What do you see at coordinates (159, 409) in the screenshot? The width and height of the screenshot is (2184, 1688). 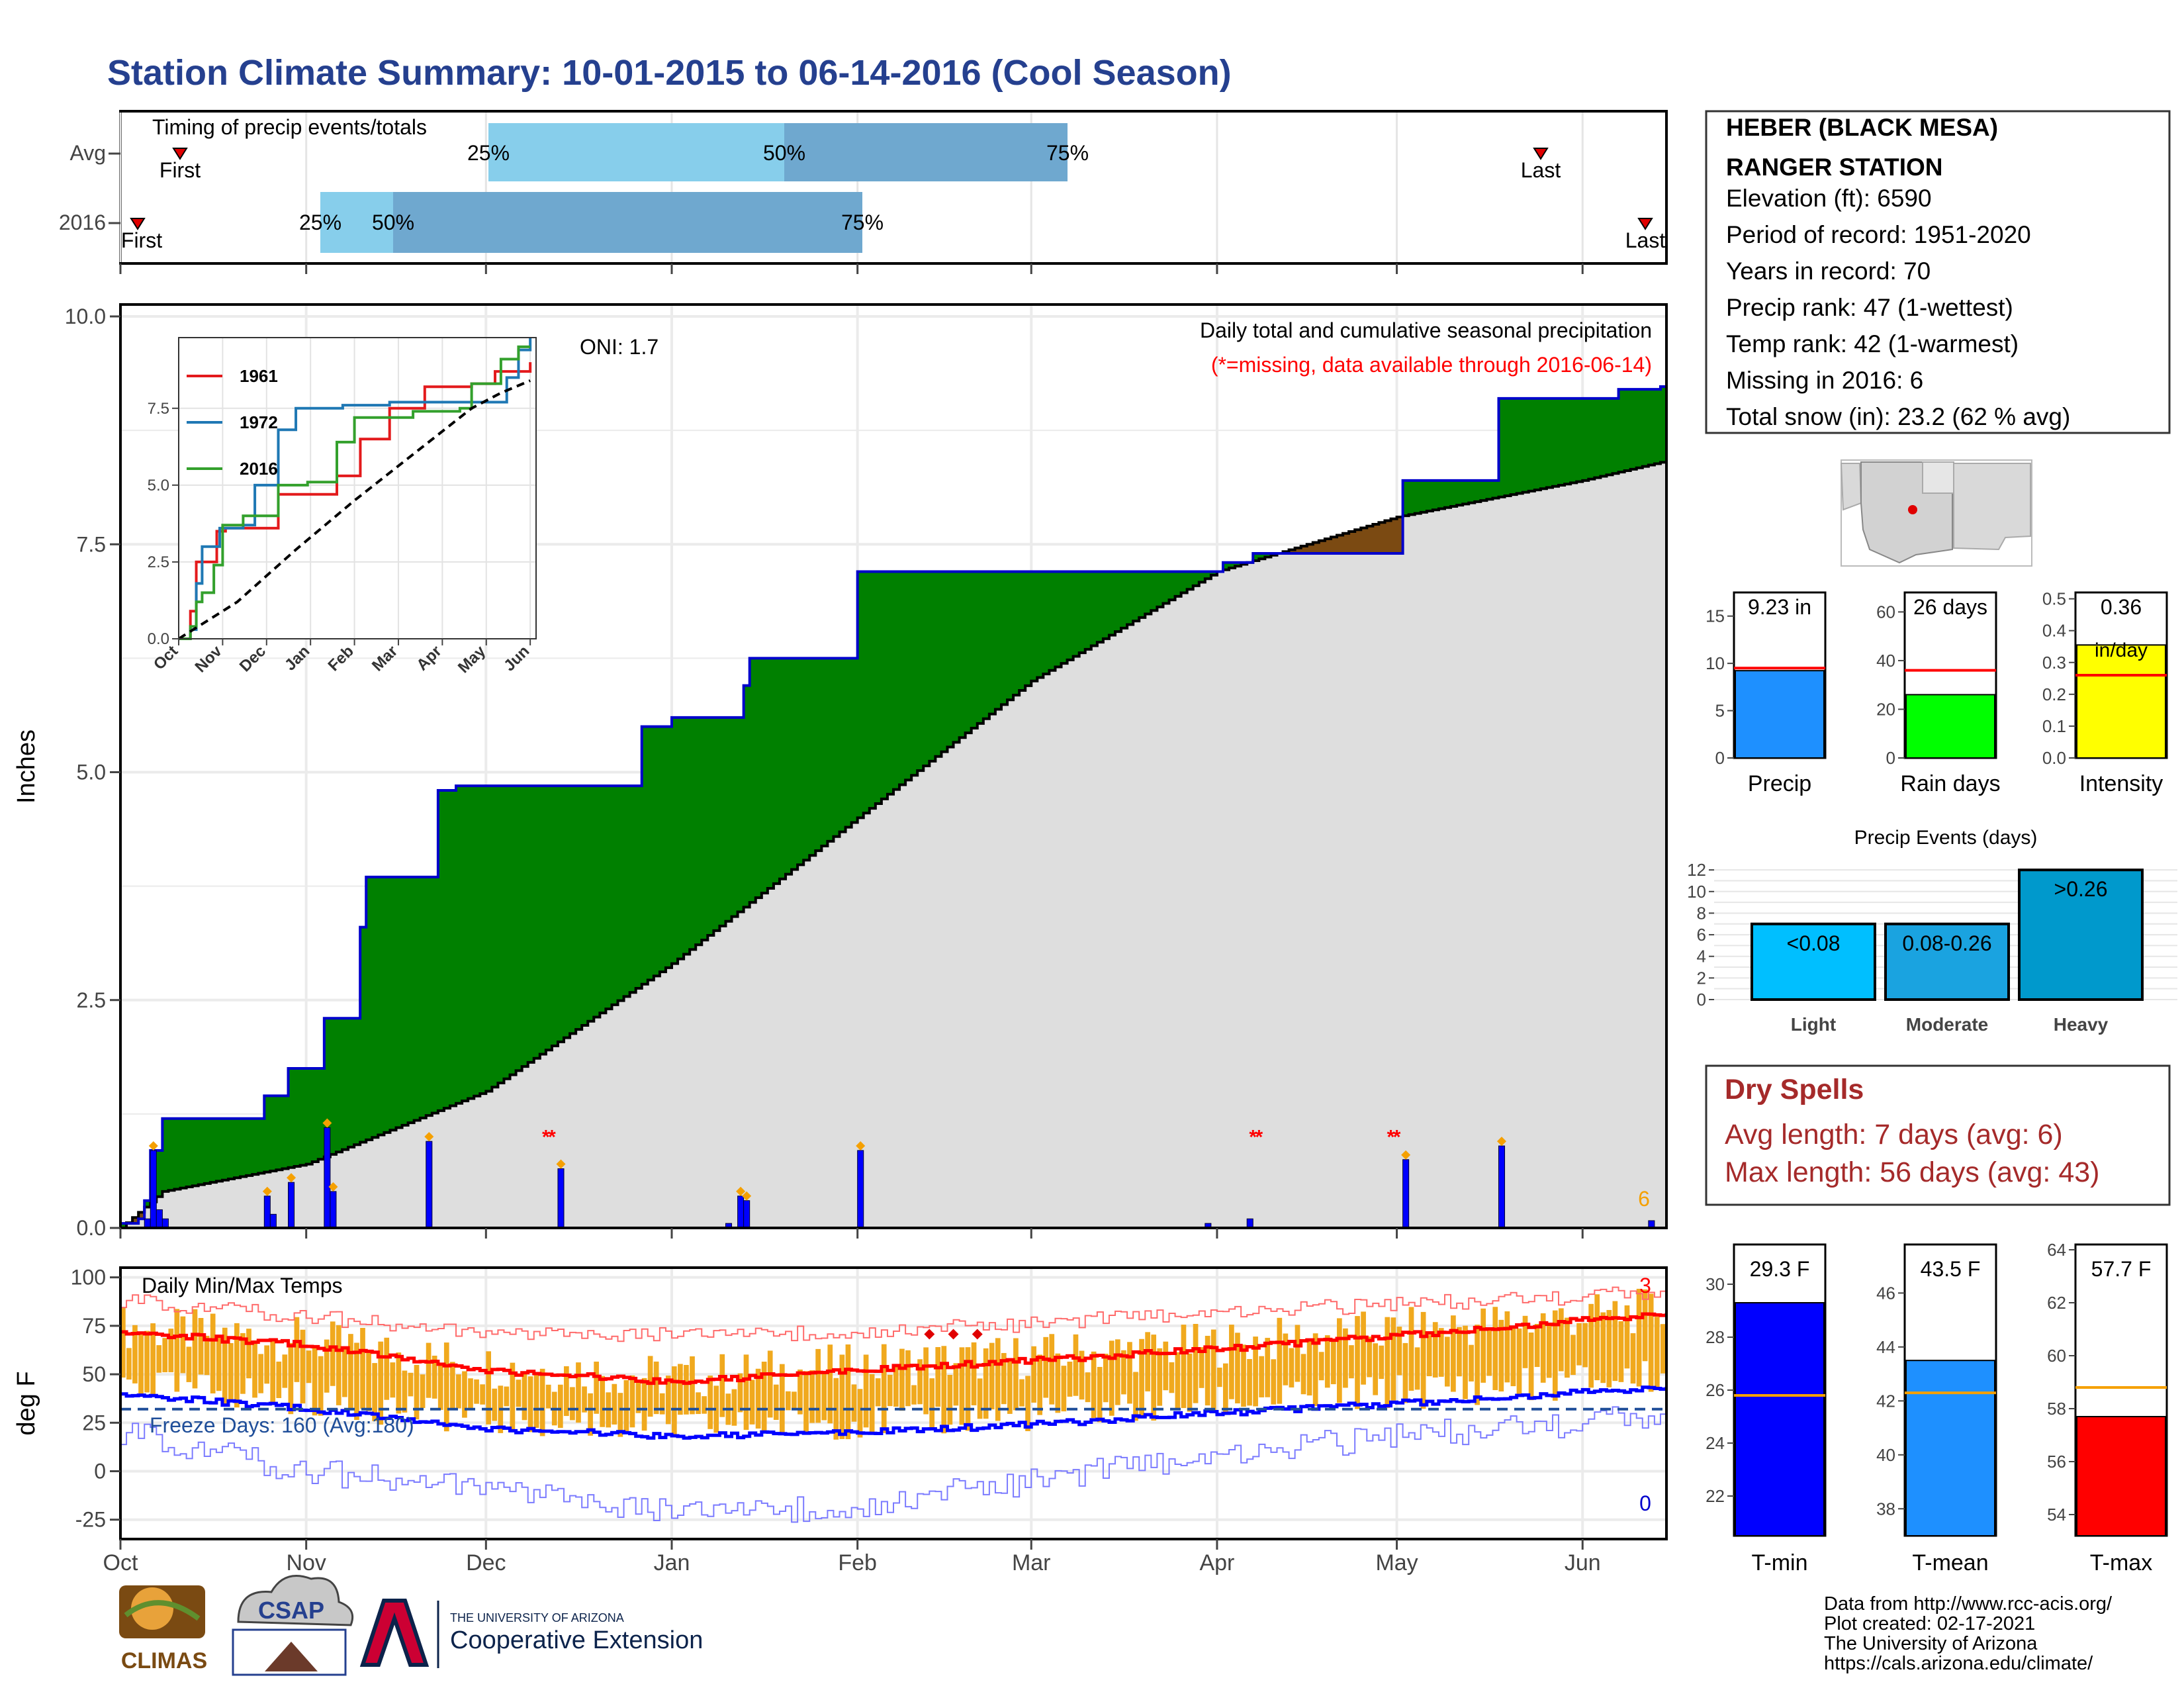 I see `inset-y-tick-label: 7.5` at bounding box center [159, 409].